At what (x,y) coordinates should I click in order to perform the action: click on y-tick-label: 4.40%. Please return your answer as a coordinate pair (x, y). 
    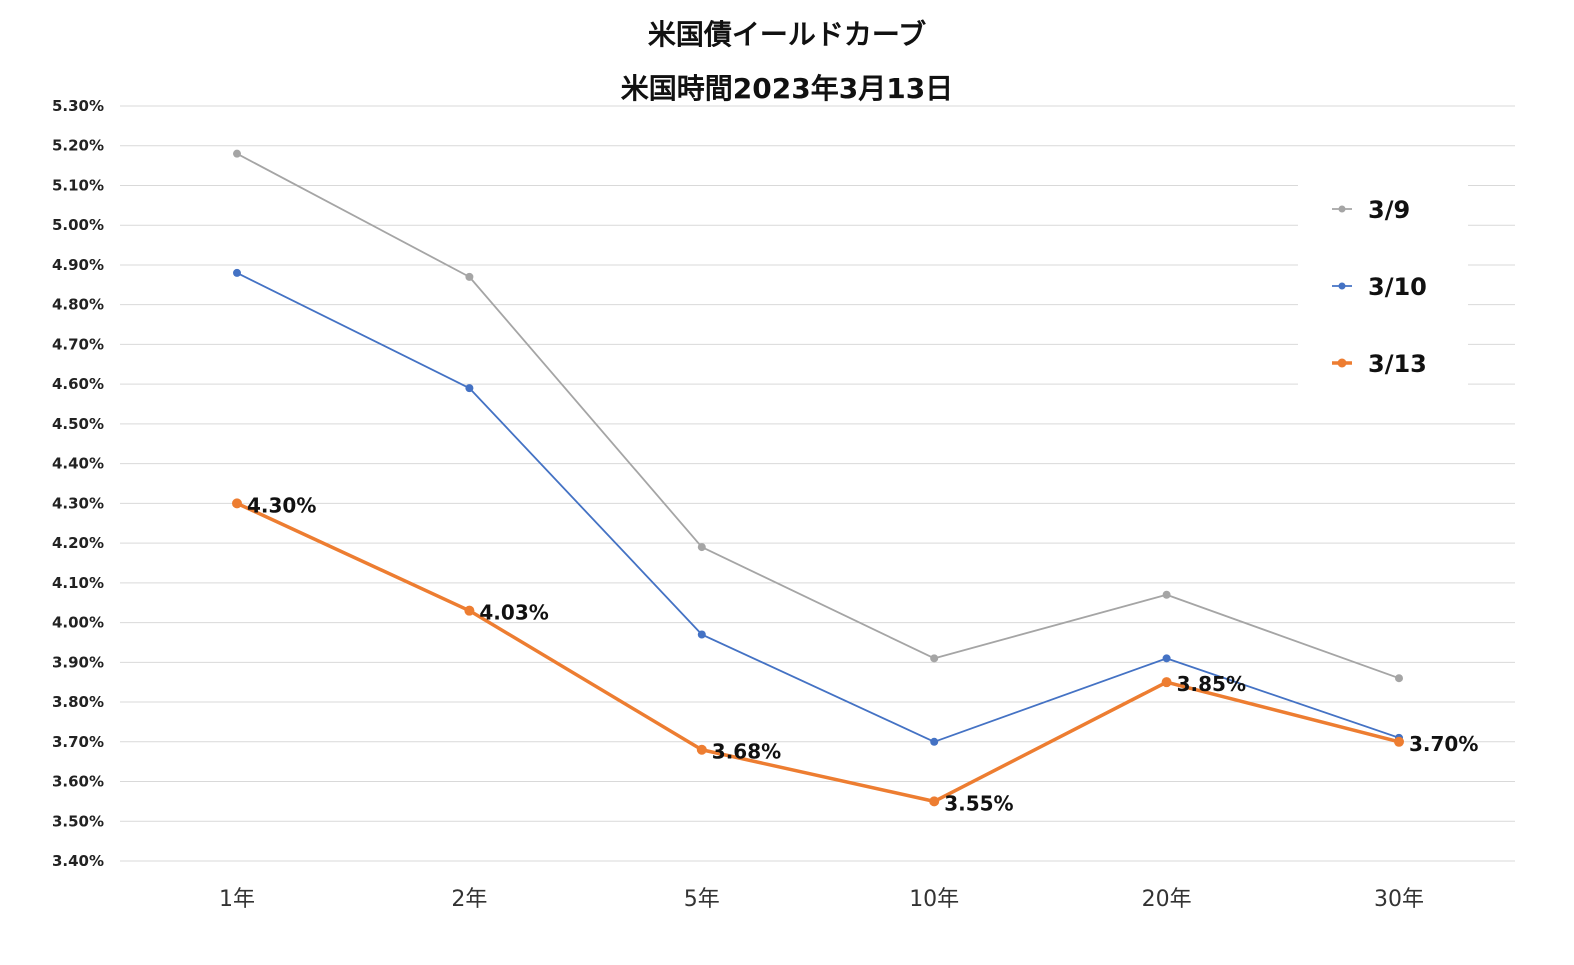
    Looking at the image, I should click on (78, 464).